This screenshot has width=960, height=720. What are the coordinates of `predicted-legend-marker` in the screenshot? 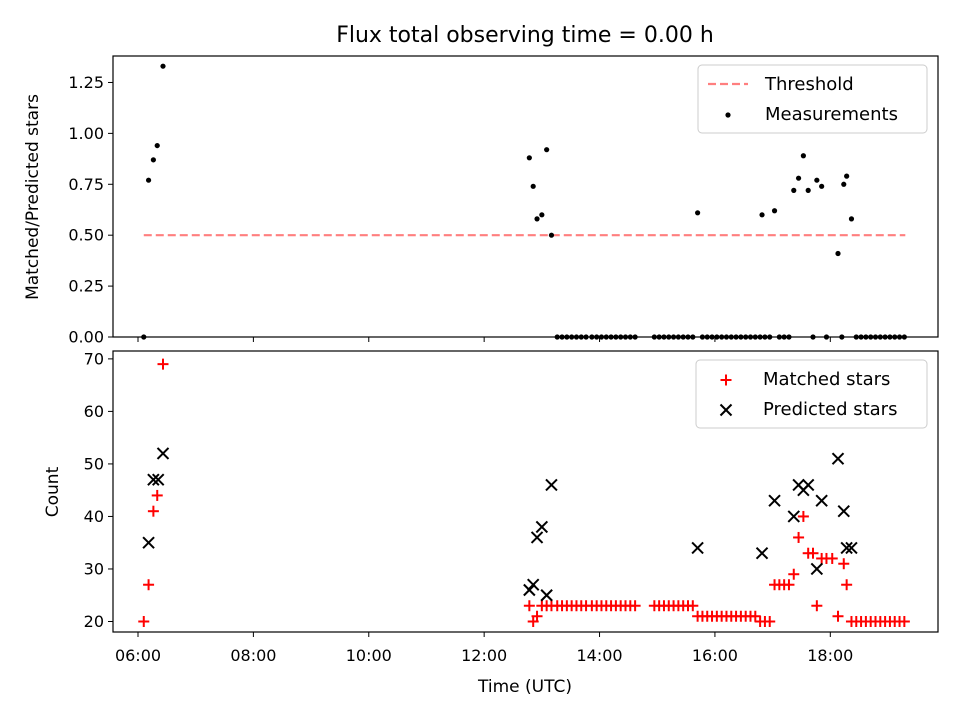 It's located at (726, 410).